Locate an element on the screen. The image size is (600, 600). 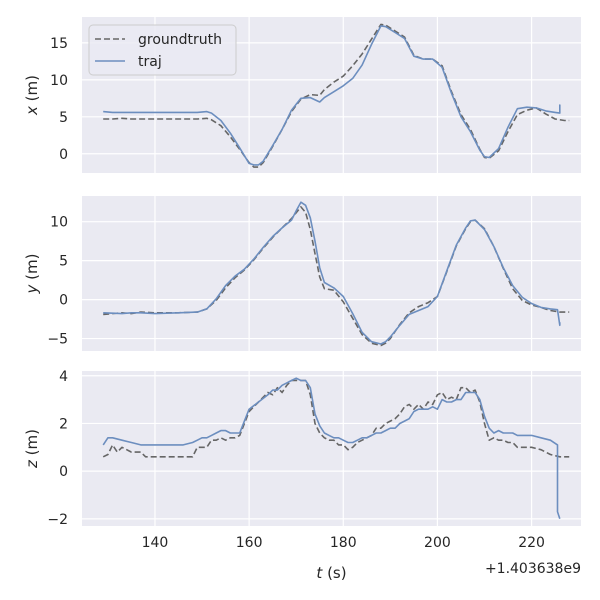
legend-label-traj: traj is located at coordinates (150, 62).